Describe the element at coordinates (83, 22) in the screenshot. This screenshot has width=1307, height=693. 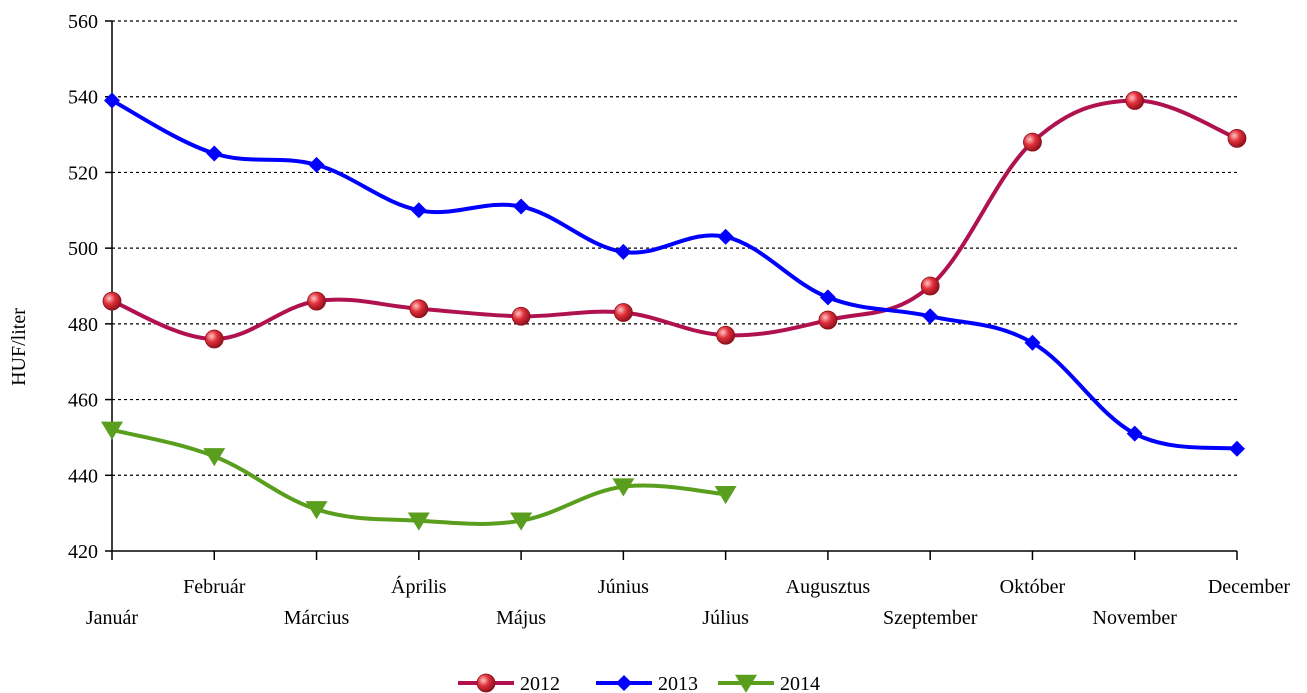
I see `y-tick-label: 560` at that location.